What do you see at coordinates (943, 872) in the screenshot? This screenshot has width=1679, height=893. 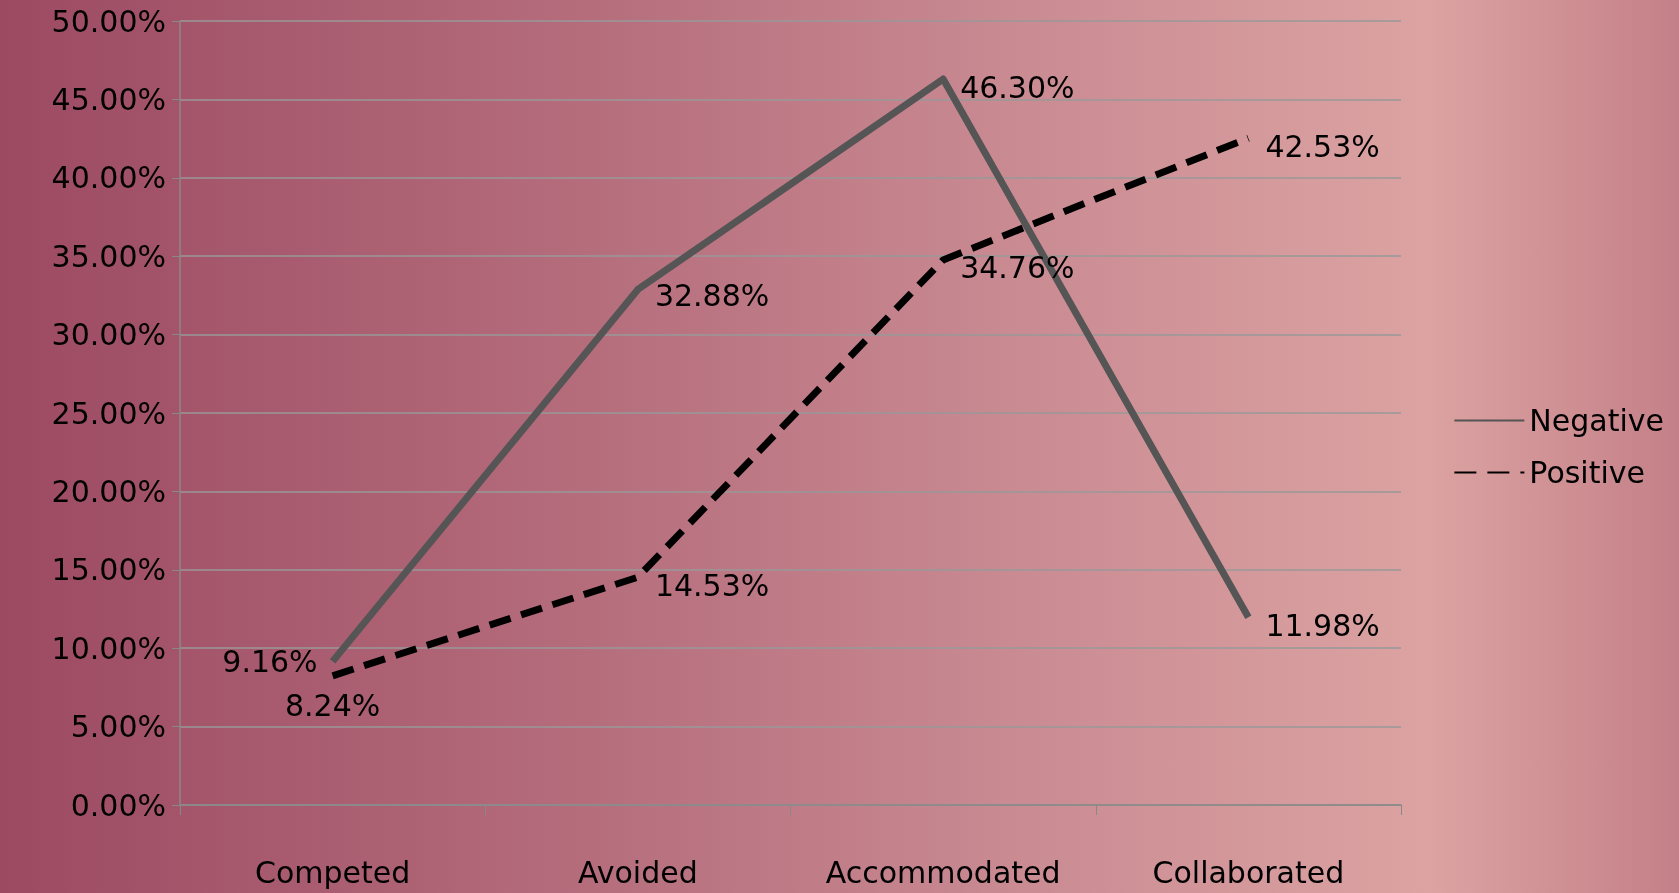 I see `x-tick-label: Accommodated` at bounding box center [943, 872].